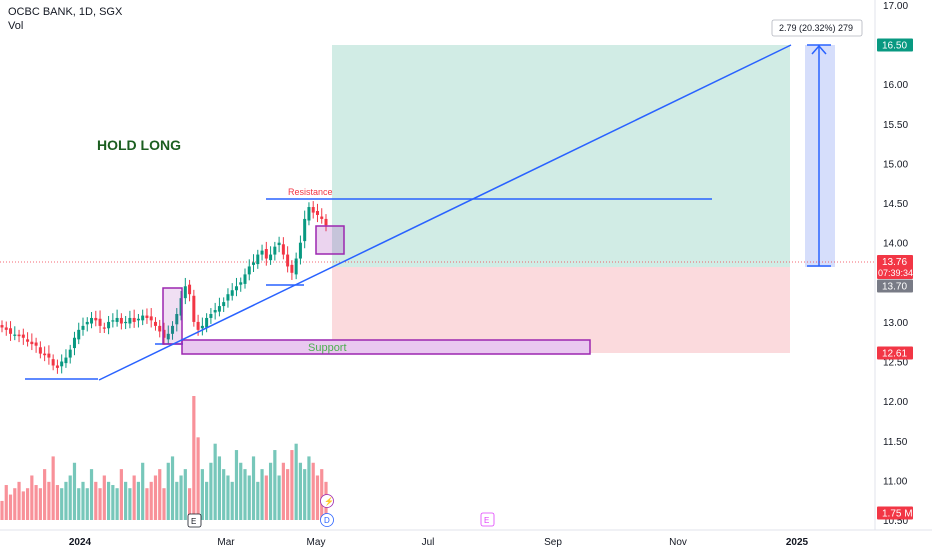  Describe the element at coordinates (80, 542) in the screenshot. I see `time-tick-label: 2024` at that location.